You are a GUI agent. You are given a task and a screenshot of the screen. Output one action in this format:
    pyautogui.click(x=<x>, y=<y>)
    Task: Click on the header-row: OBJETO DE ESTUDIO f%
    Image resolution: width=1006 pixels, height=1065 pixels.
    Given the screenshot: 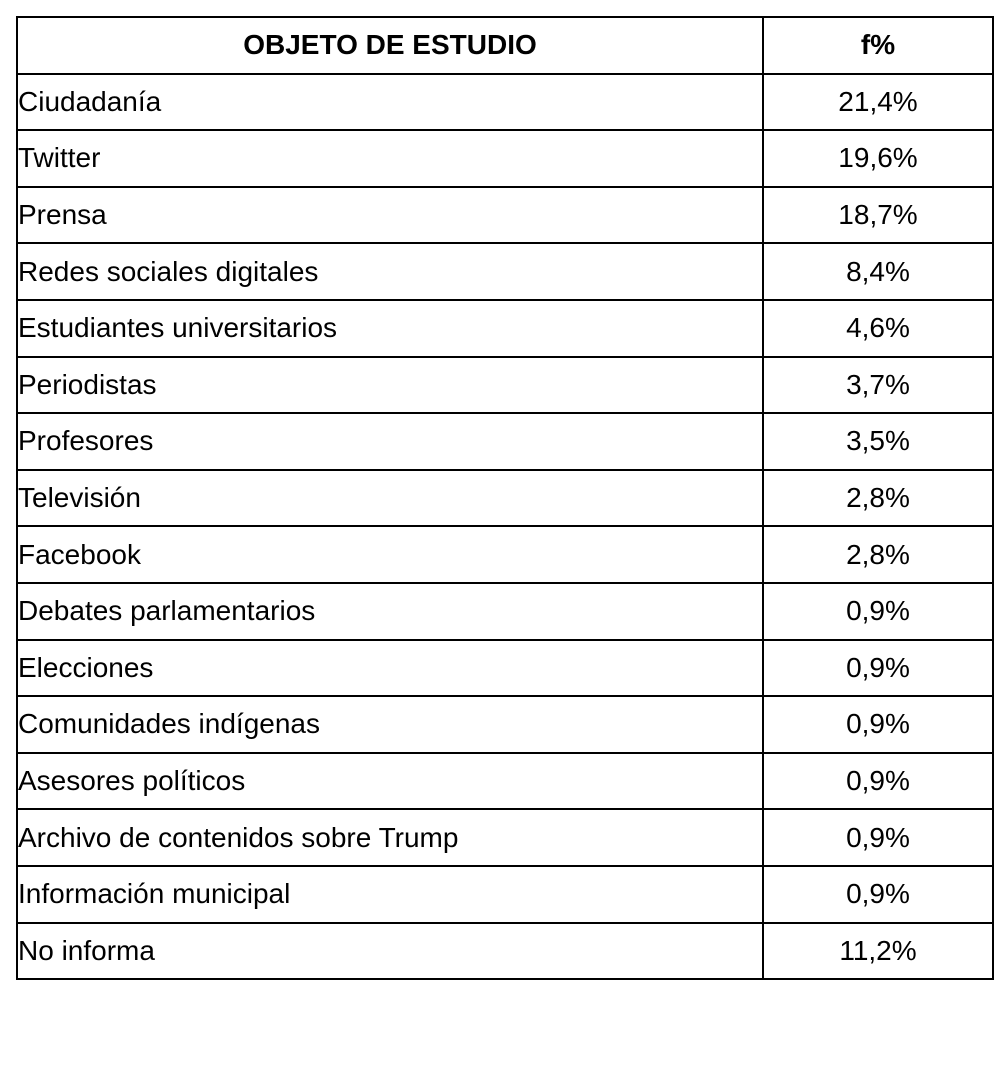 What is the action you would take?
    pyautogui.click(x=505, y=45)
    